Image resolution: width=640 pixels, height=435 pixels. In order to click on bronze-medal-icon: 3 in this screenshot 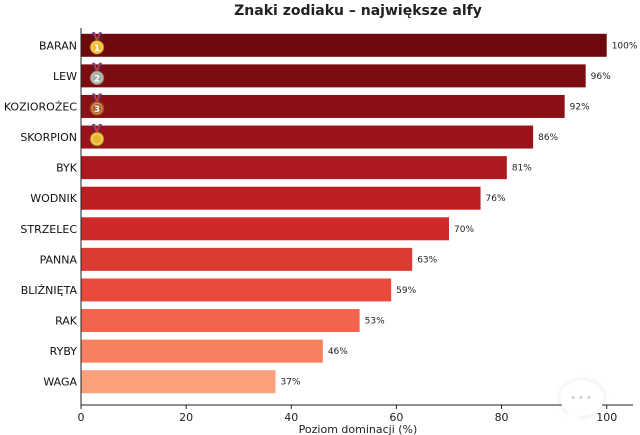, I will do `click(97, 104)`.